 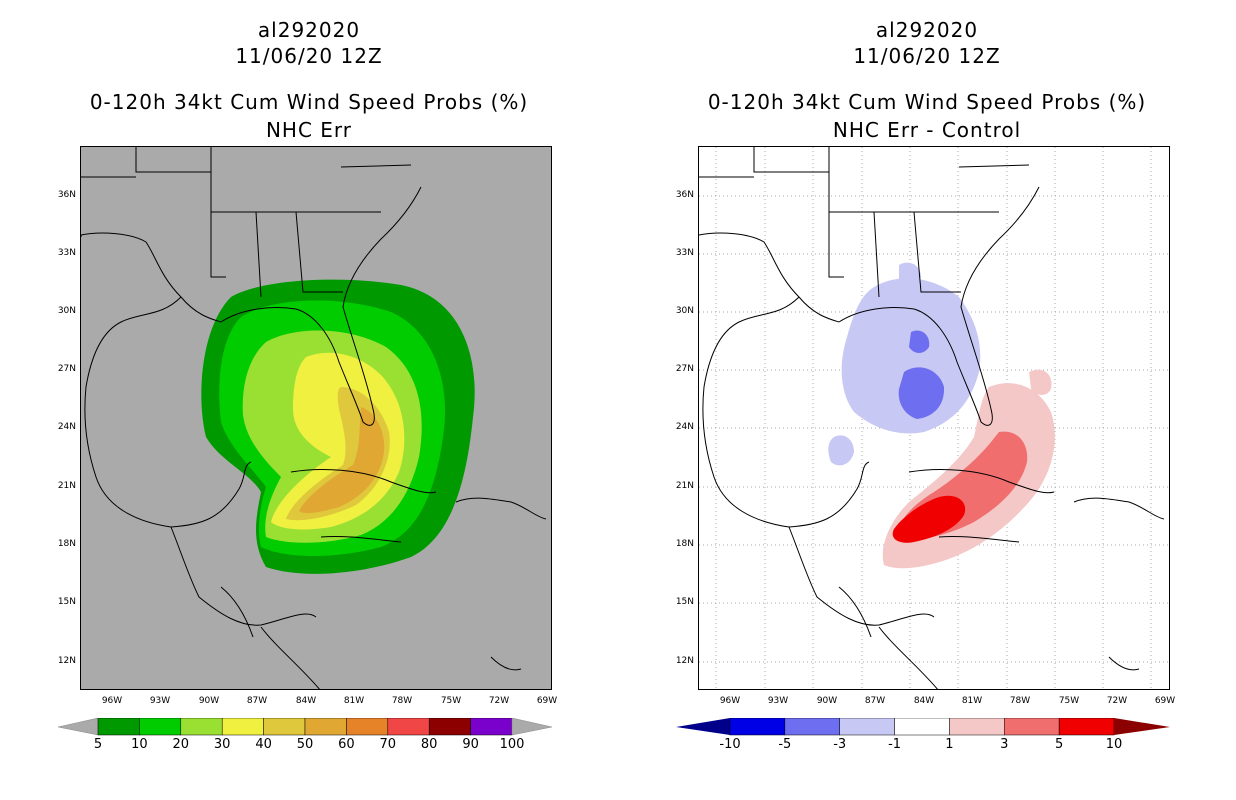 I want to click on right-title-subtitle: NHC Err - Control, so click(x=927, y=130).